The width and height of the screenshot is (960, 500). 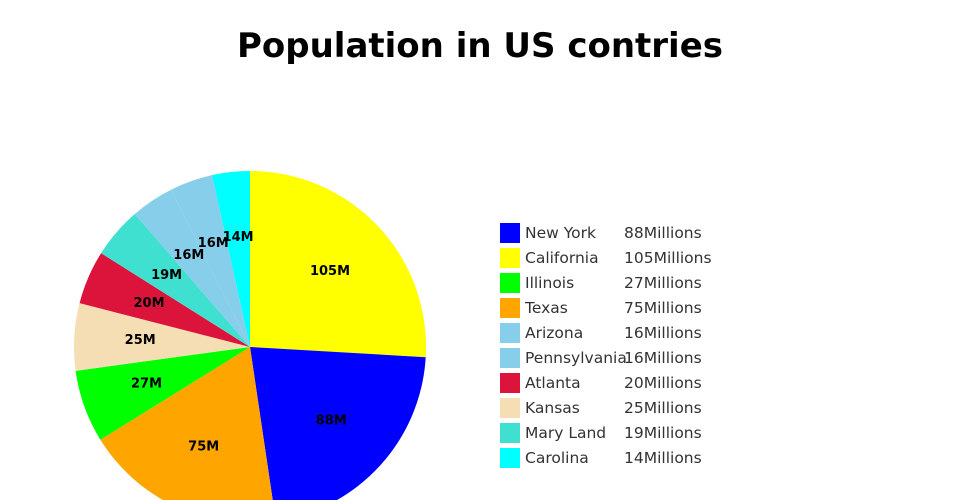 What do you see at coordinates (606, 232) in the screenshot?
I see `legend-item-new-york: New York 88Millions` at bounding box center [606, 232].